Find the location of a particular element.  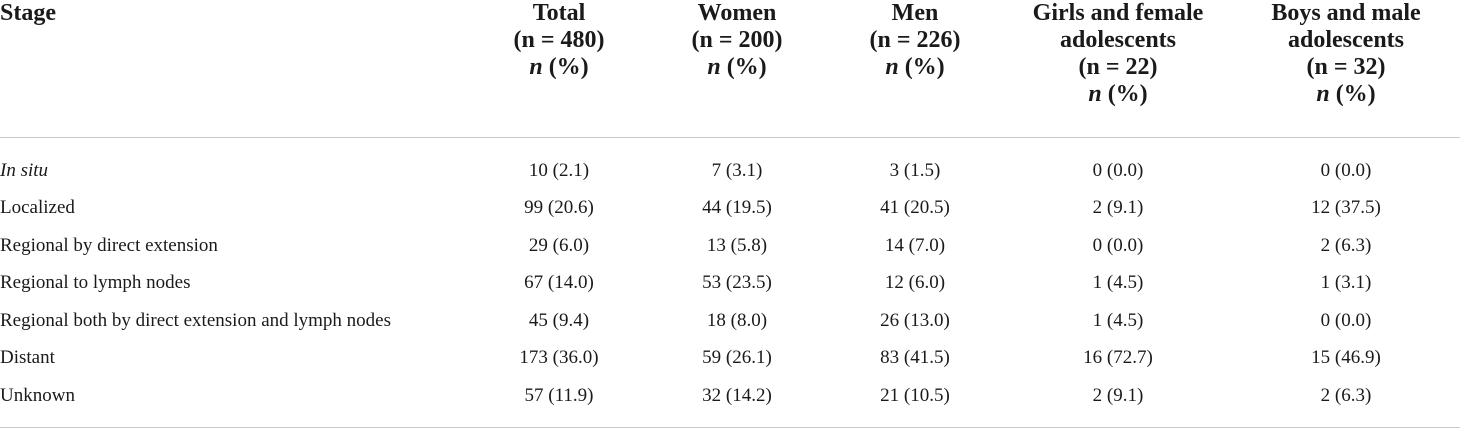

column-header-line: Total is located at coordinates (559, 13).